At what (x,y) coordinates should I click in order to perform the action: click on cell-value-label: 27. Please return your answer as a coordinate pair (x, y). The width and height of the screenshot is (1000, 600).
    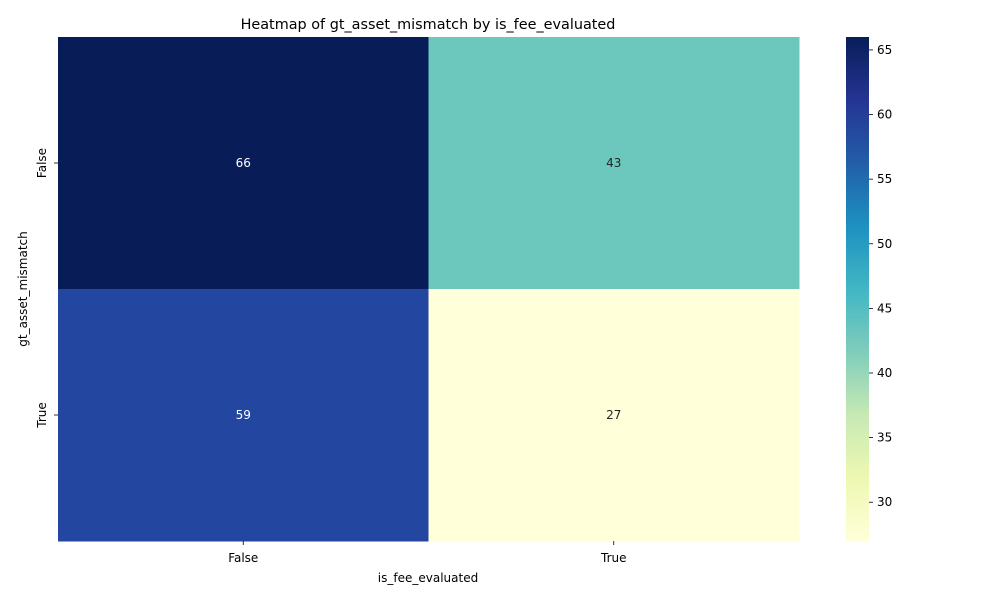
    Looking at the image, I should click on (613, 415).